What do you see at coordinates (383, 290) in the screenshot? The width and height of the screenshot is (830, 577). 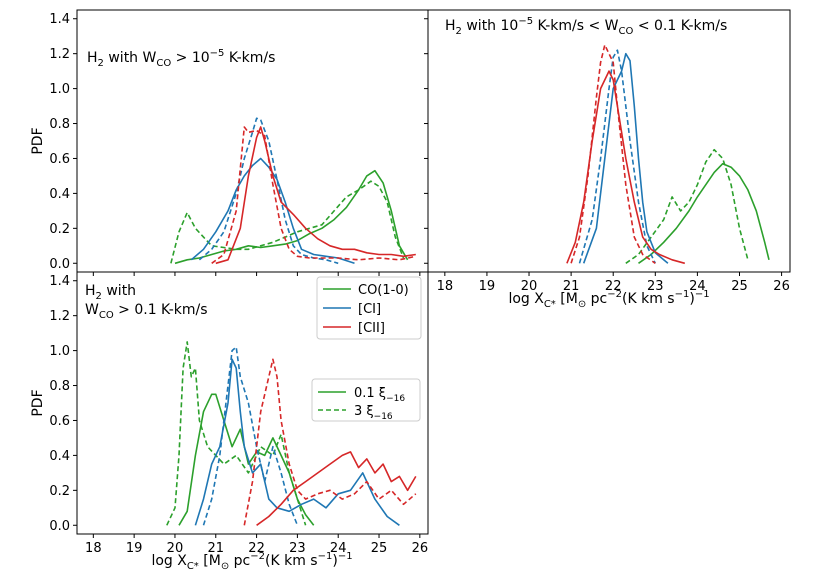 I see `legend-co-label: CO(1-0)` at bounding box center [383, 290].